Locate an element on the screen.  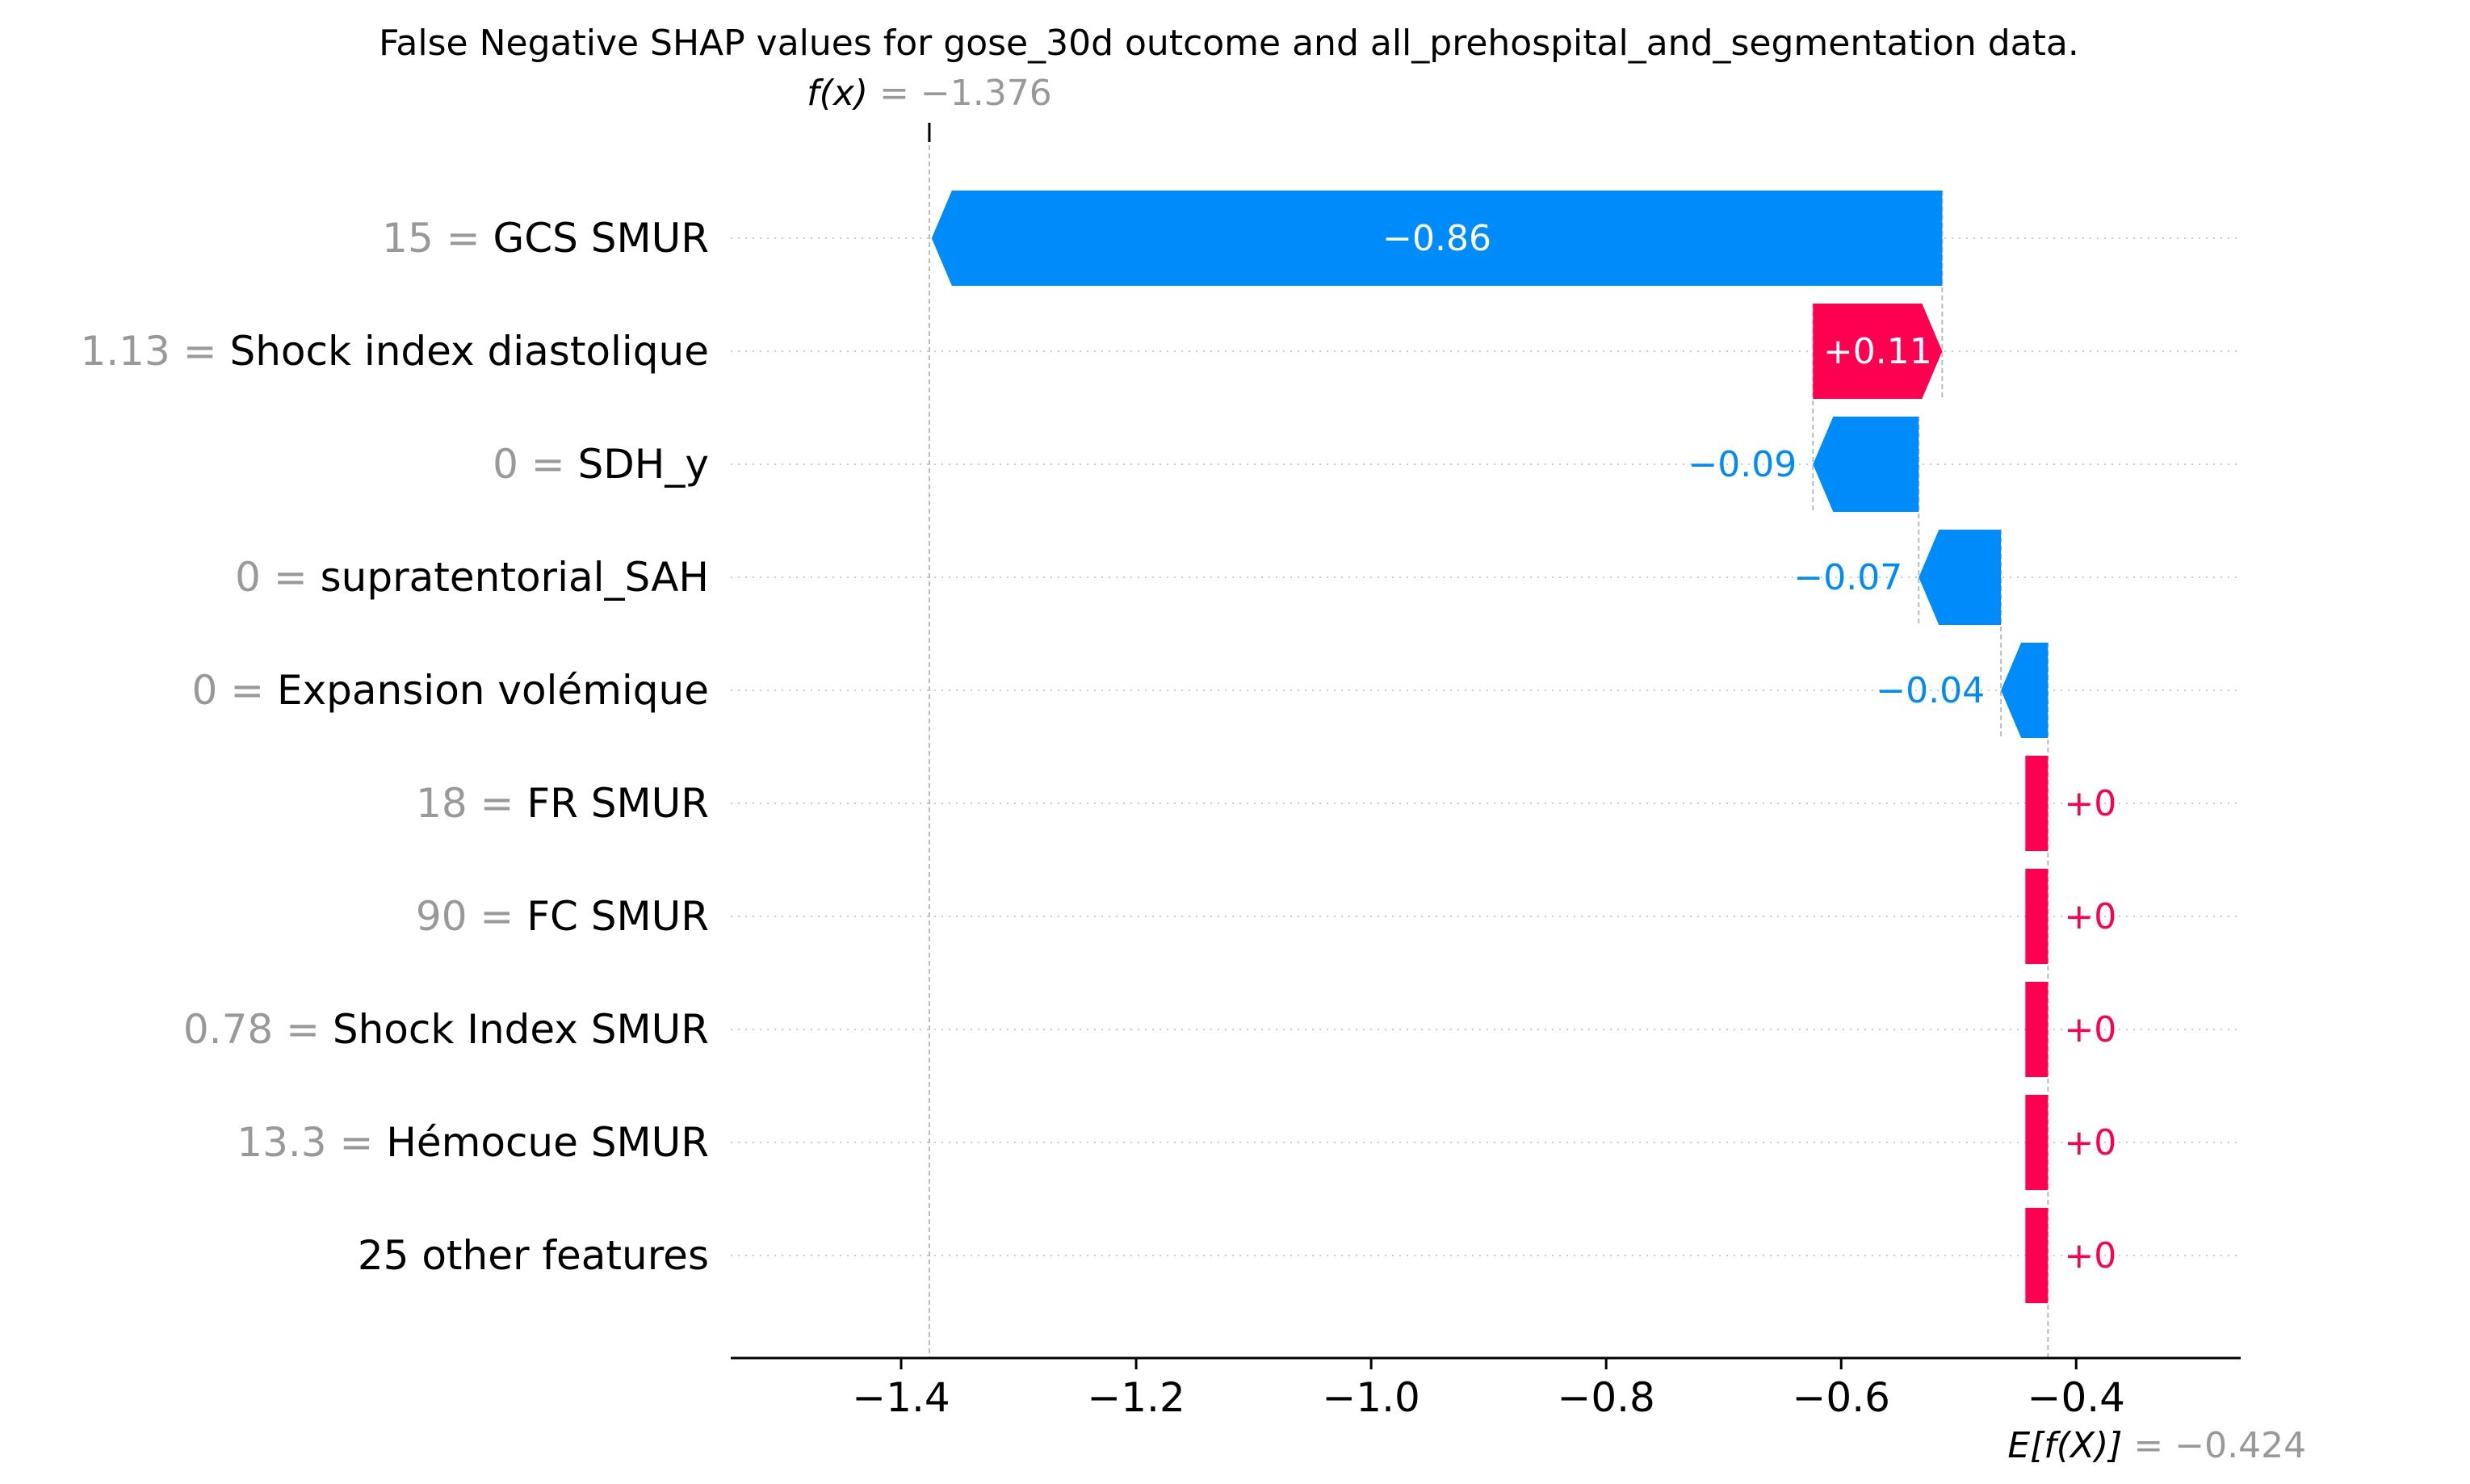
bar-value-label: −0.09 is located at coordinates (1742, 464).